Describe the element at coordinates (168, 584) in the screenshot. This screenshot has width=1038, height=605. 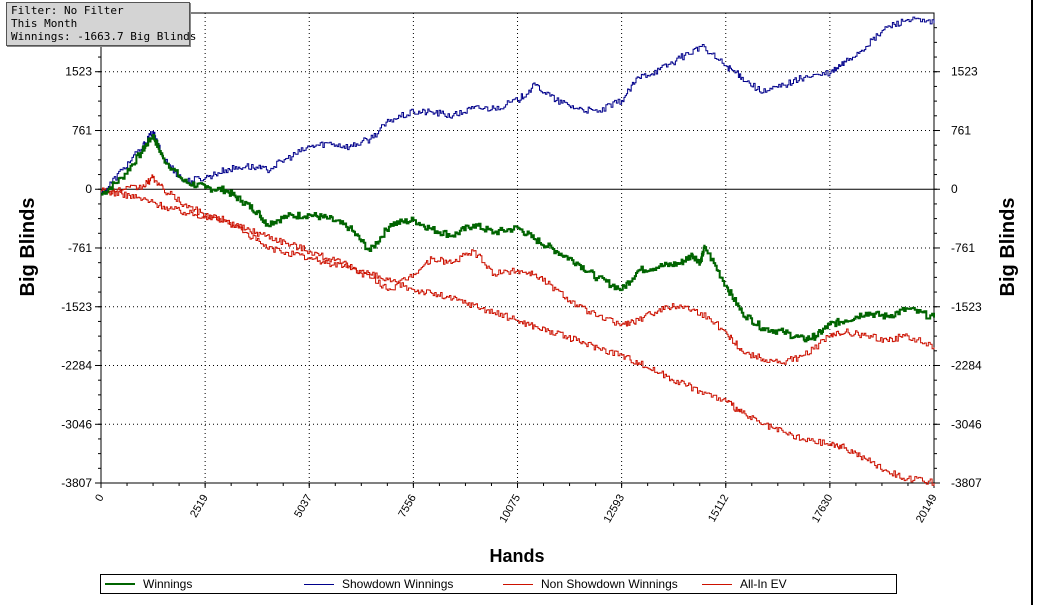
I see `legend-label-winnings: Winnings` at that location.